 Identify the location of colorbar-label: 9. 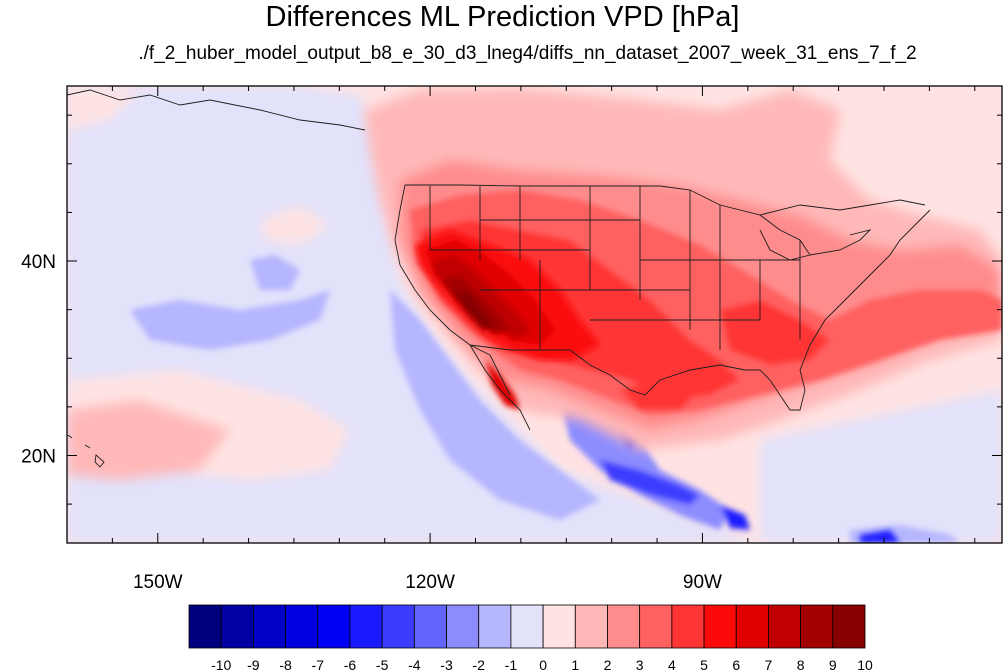
(833, 664).